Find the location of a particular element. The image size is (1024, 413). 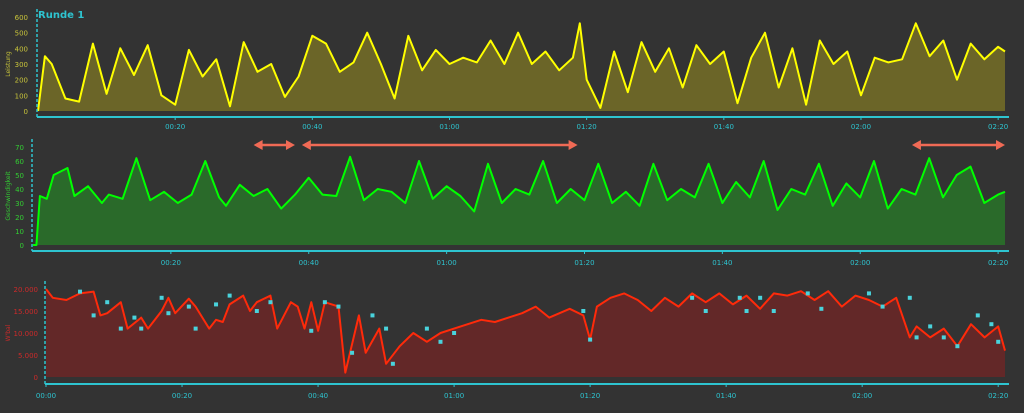

y-tick-label: 100 is located at coordinates (21, 96).